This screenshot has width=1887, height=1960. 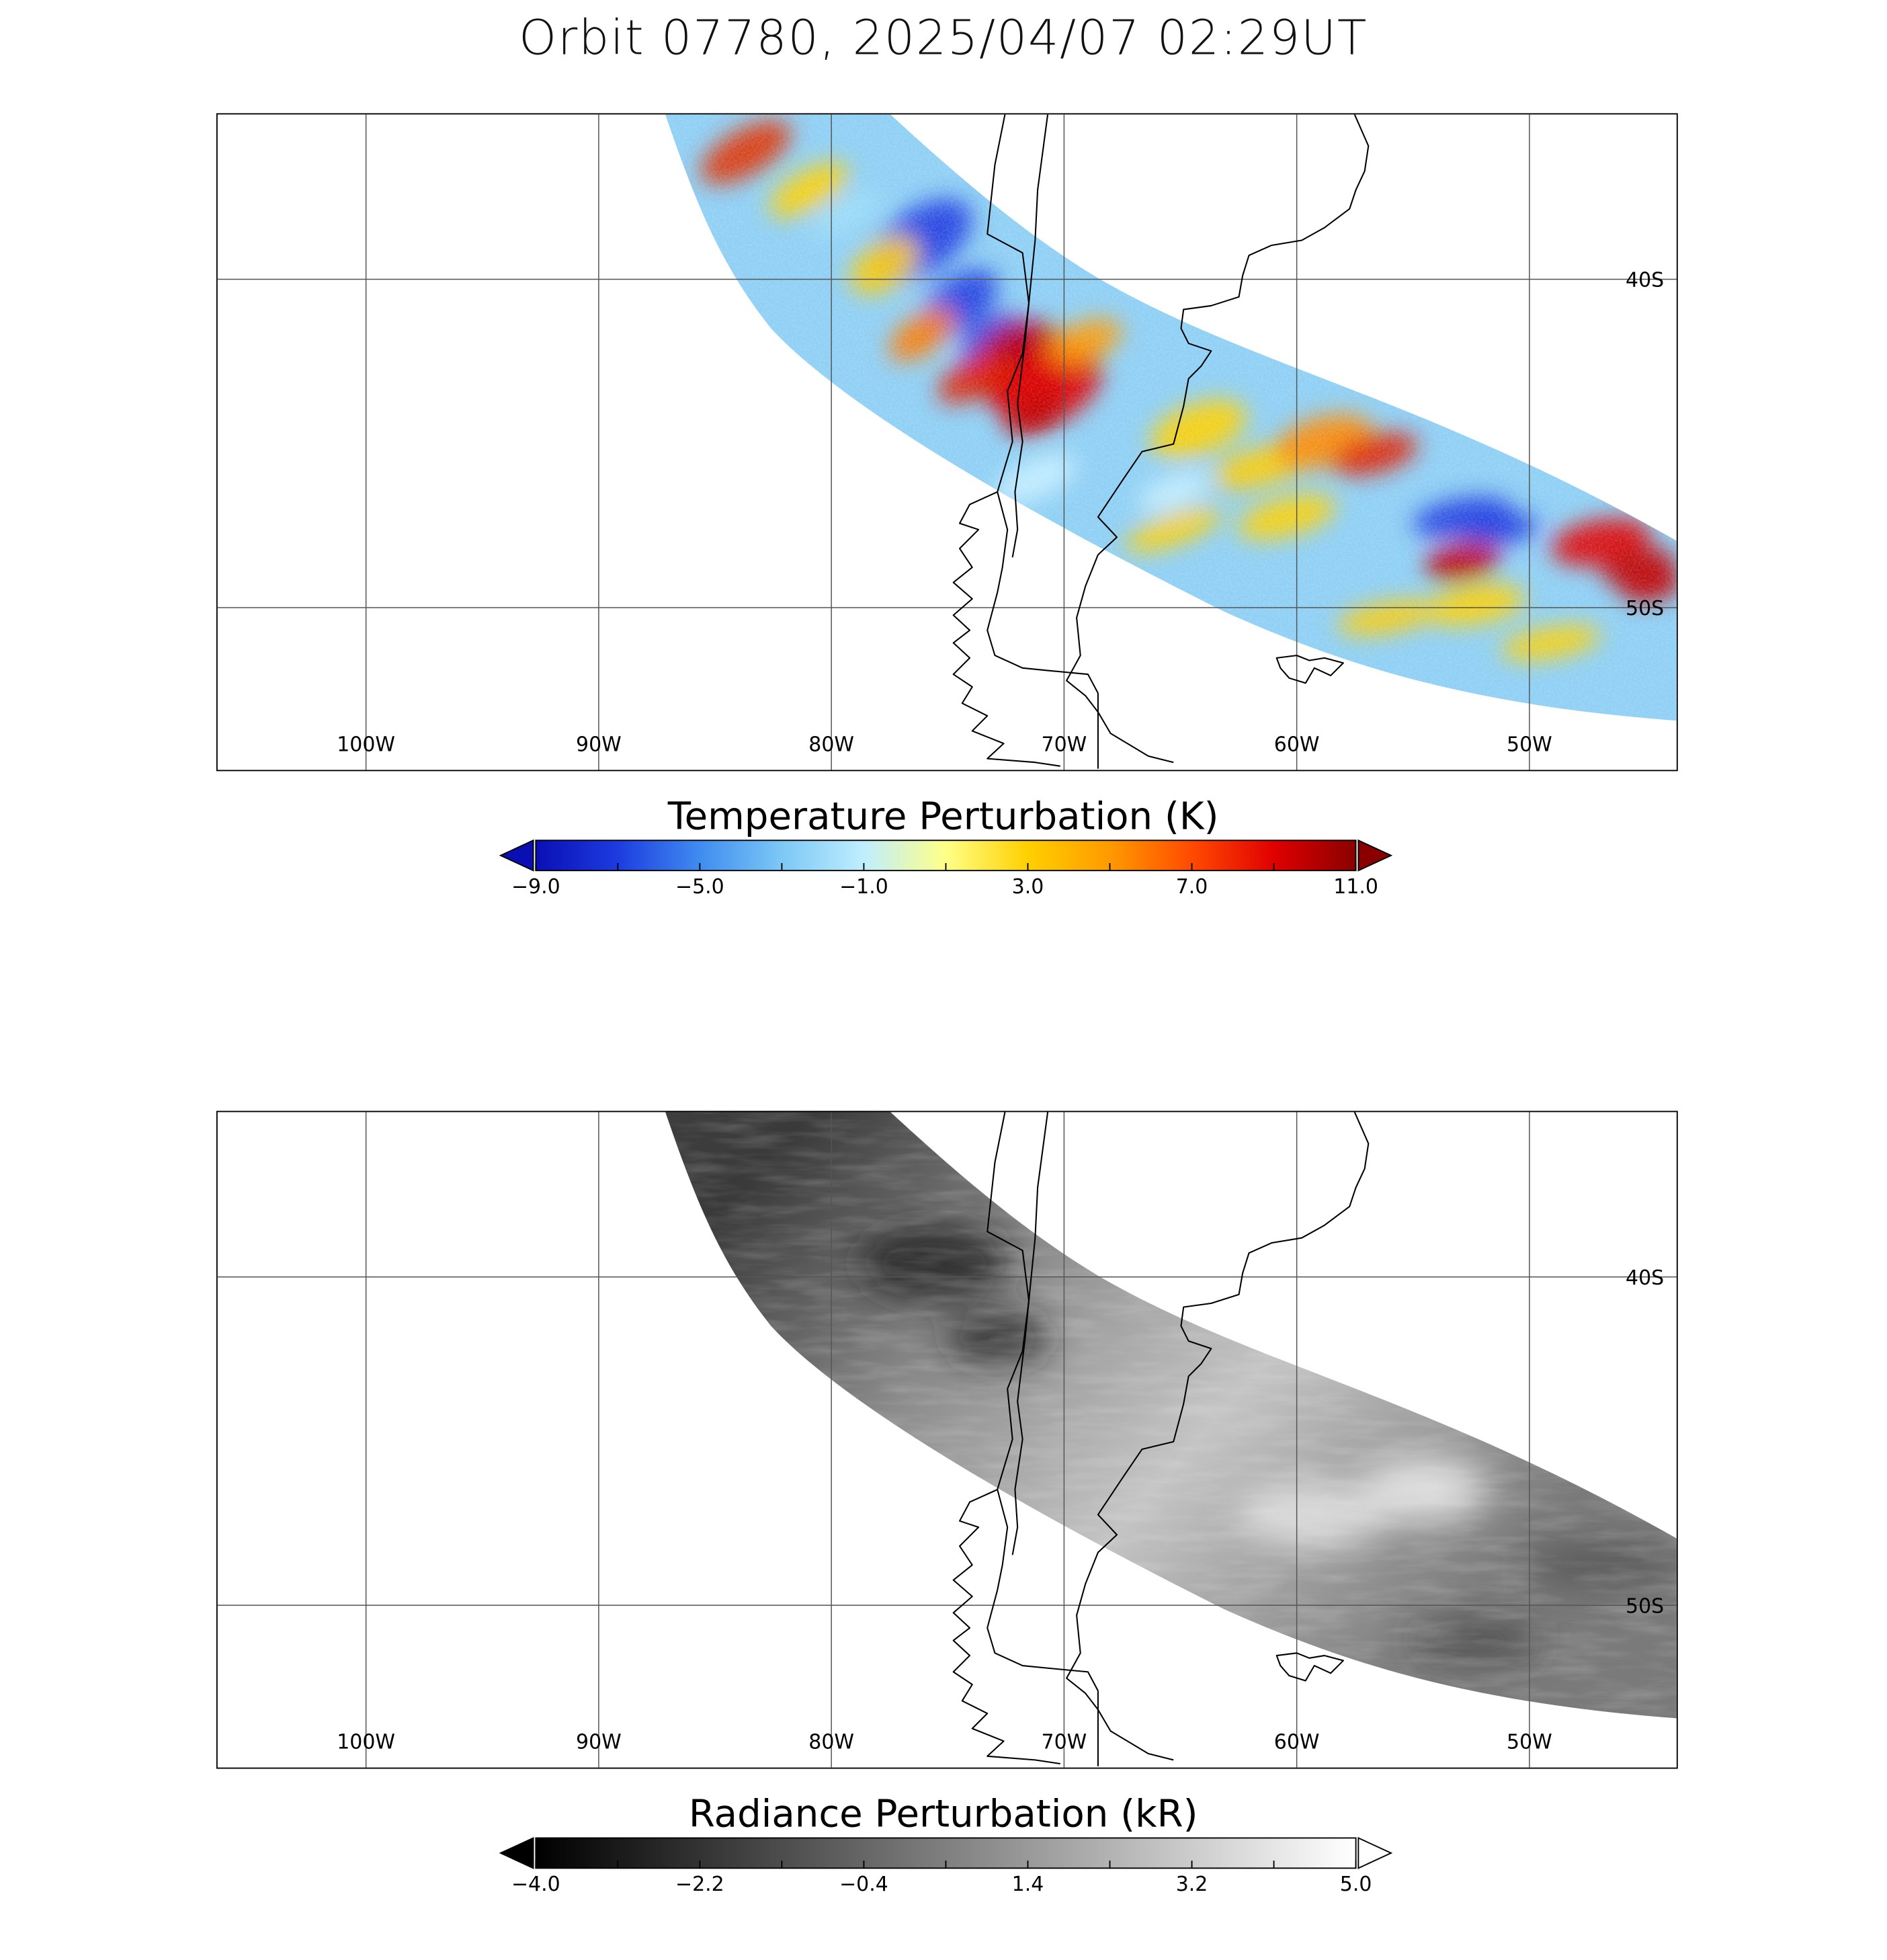 What do you see at coordinates (863, 886) in the screenshot?
I see `colorbar-tick-label: −1.0` at bounding box center [863, 886].